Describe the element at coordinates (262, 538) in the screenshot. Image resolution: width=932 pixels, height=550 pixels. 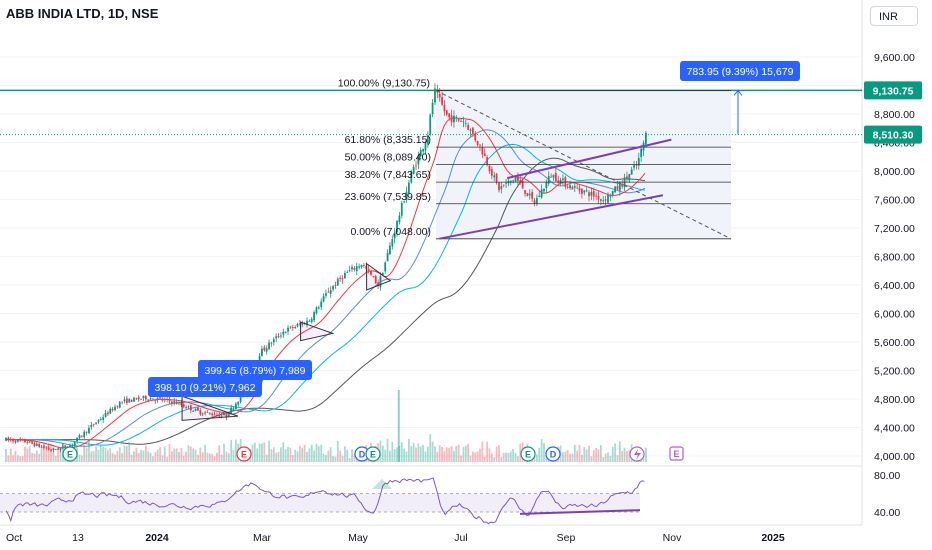
I see `time-tick-label: Mar` at that location.